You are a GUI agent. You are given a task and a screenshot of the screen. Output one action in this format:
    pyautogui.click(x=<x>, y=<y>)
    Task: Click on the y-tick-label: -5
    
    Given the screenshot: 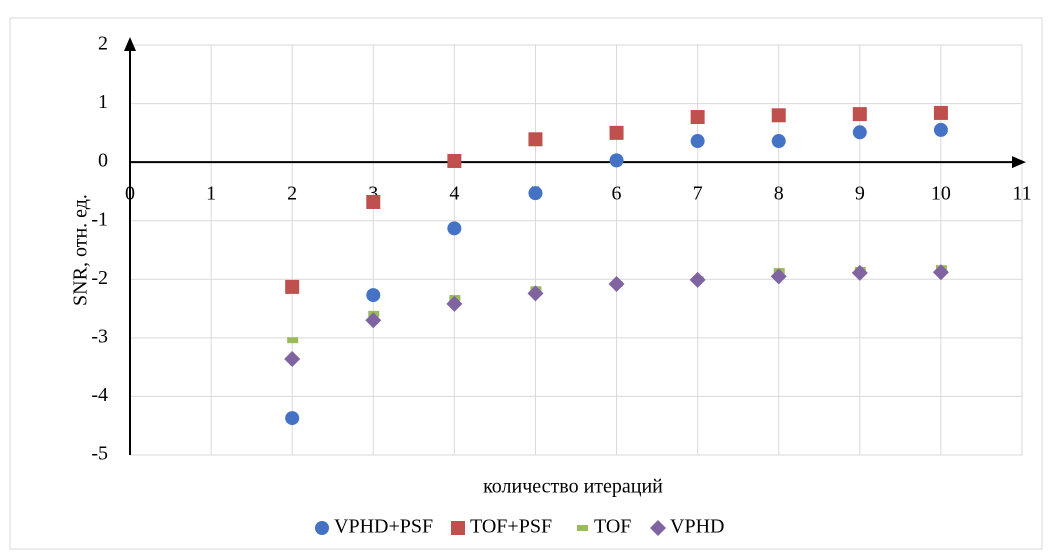 What is the action you would take?
    pyautogui.click(x=99, y=454)
    